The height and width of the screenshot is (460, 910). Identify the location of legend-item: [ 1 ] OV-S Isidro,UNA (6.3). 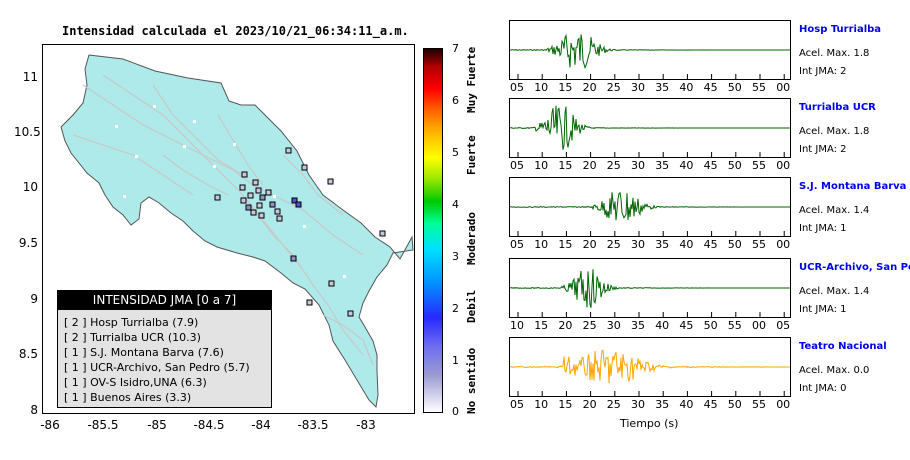
(135, 382).